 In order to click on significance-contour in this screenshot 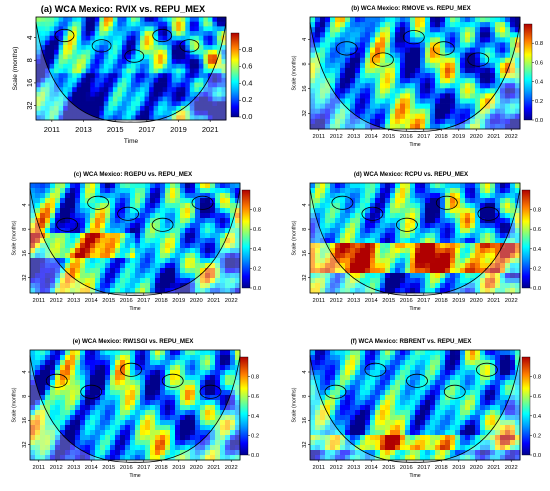, I will do `click(406, 224)`.